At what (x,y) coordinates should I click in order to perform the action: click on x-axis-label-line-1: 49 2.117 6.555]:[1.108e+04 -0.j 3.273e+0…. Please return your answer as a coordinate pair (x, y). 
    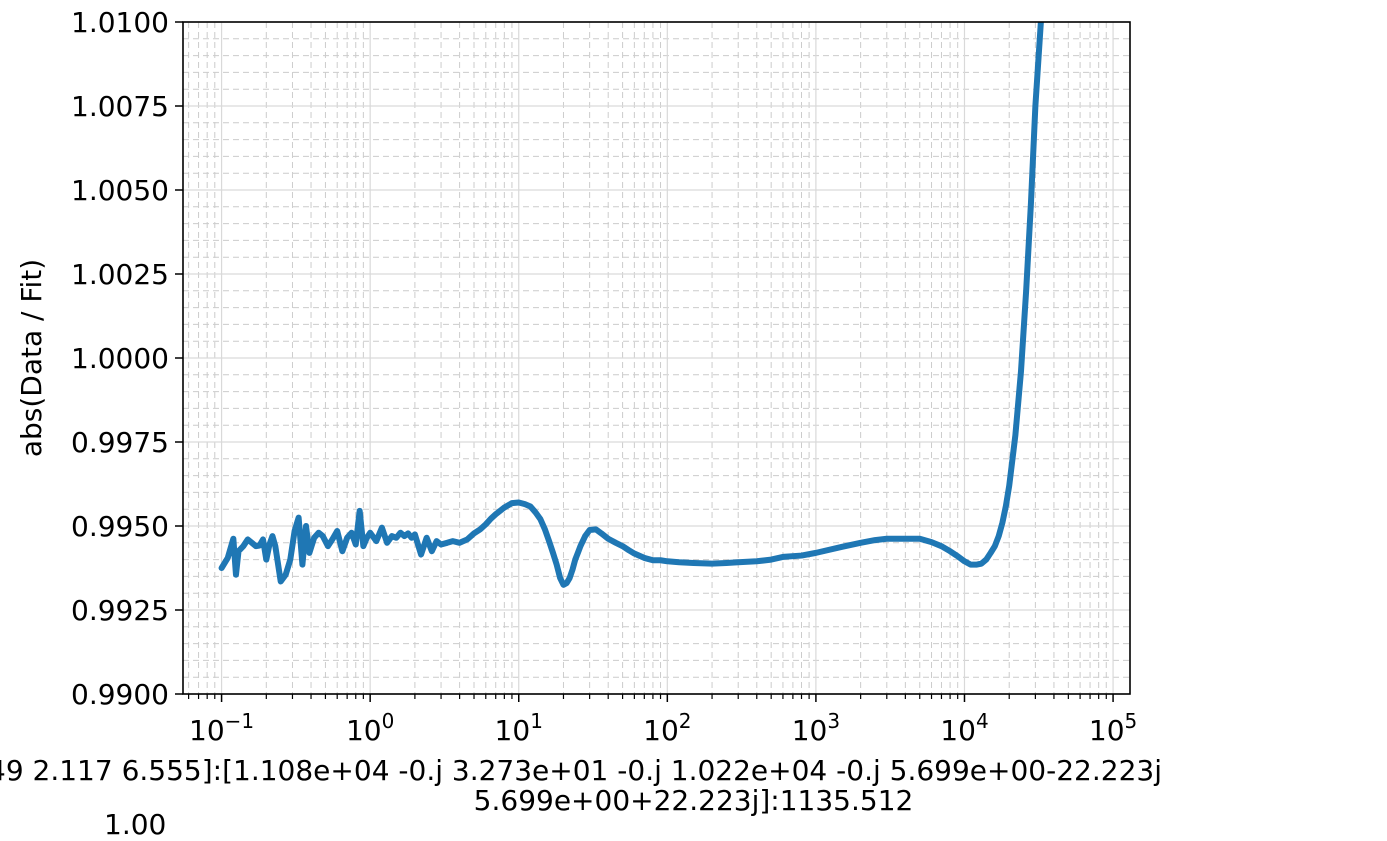
    Looking at the image, I should click on (581, 770).